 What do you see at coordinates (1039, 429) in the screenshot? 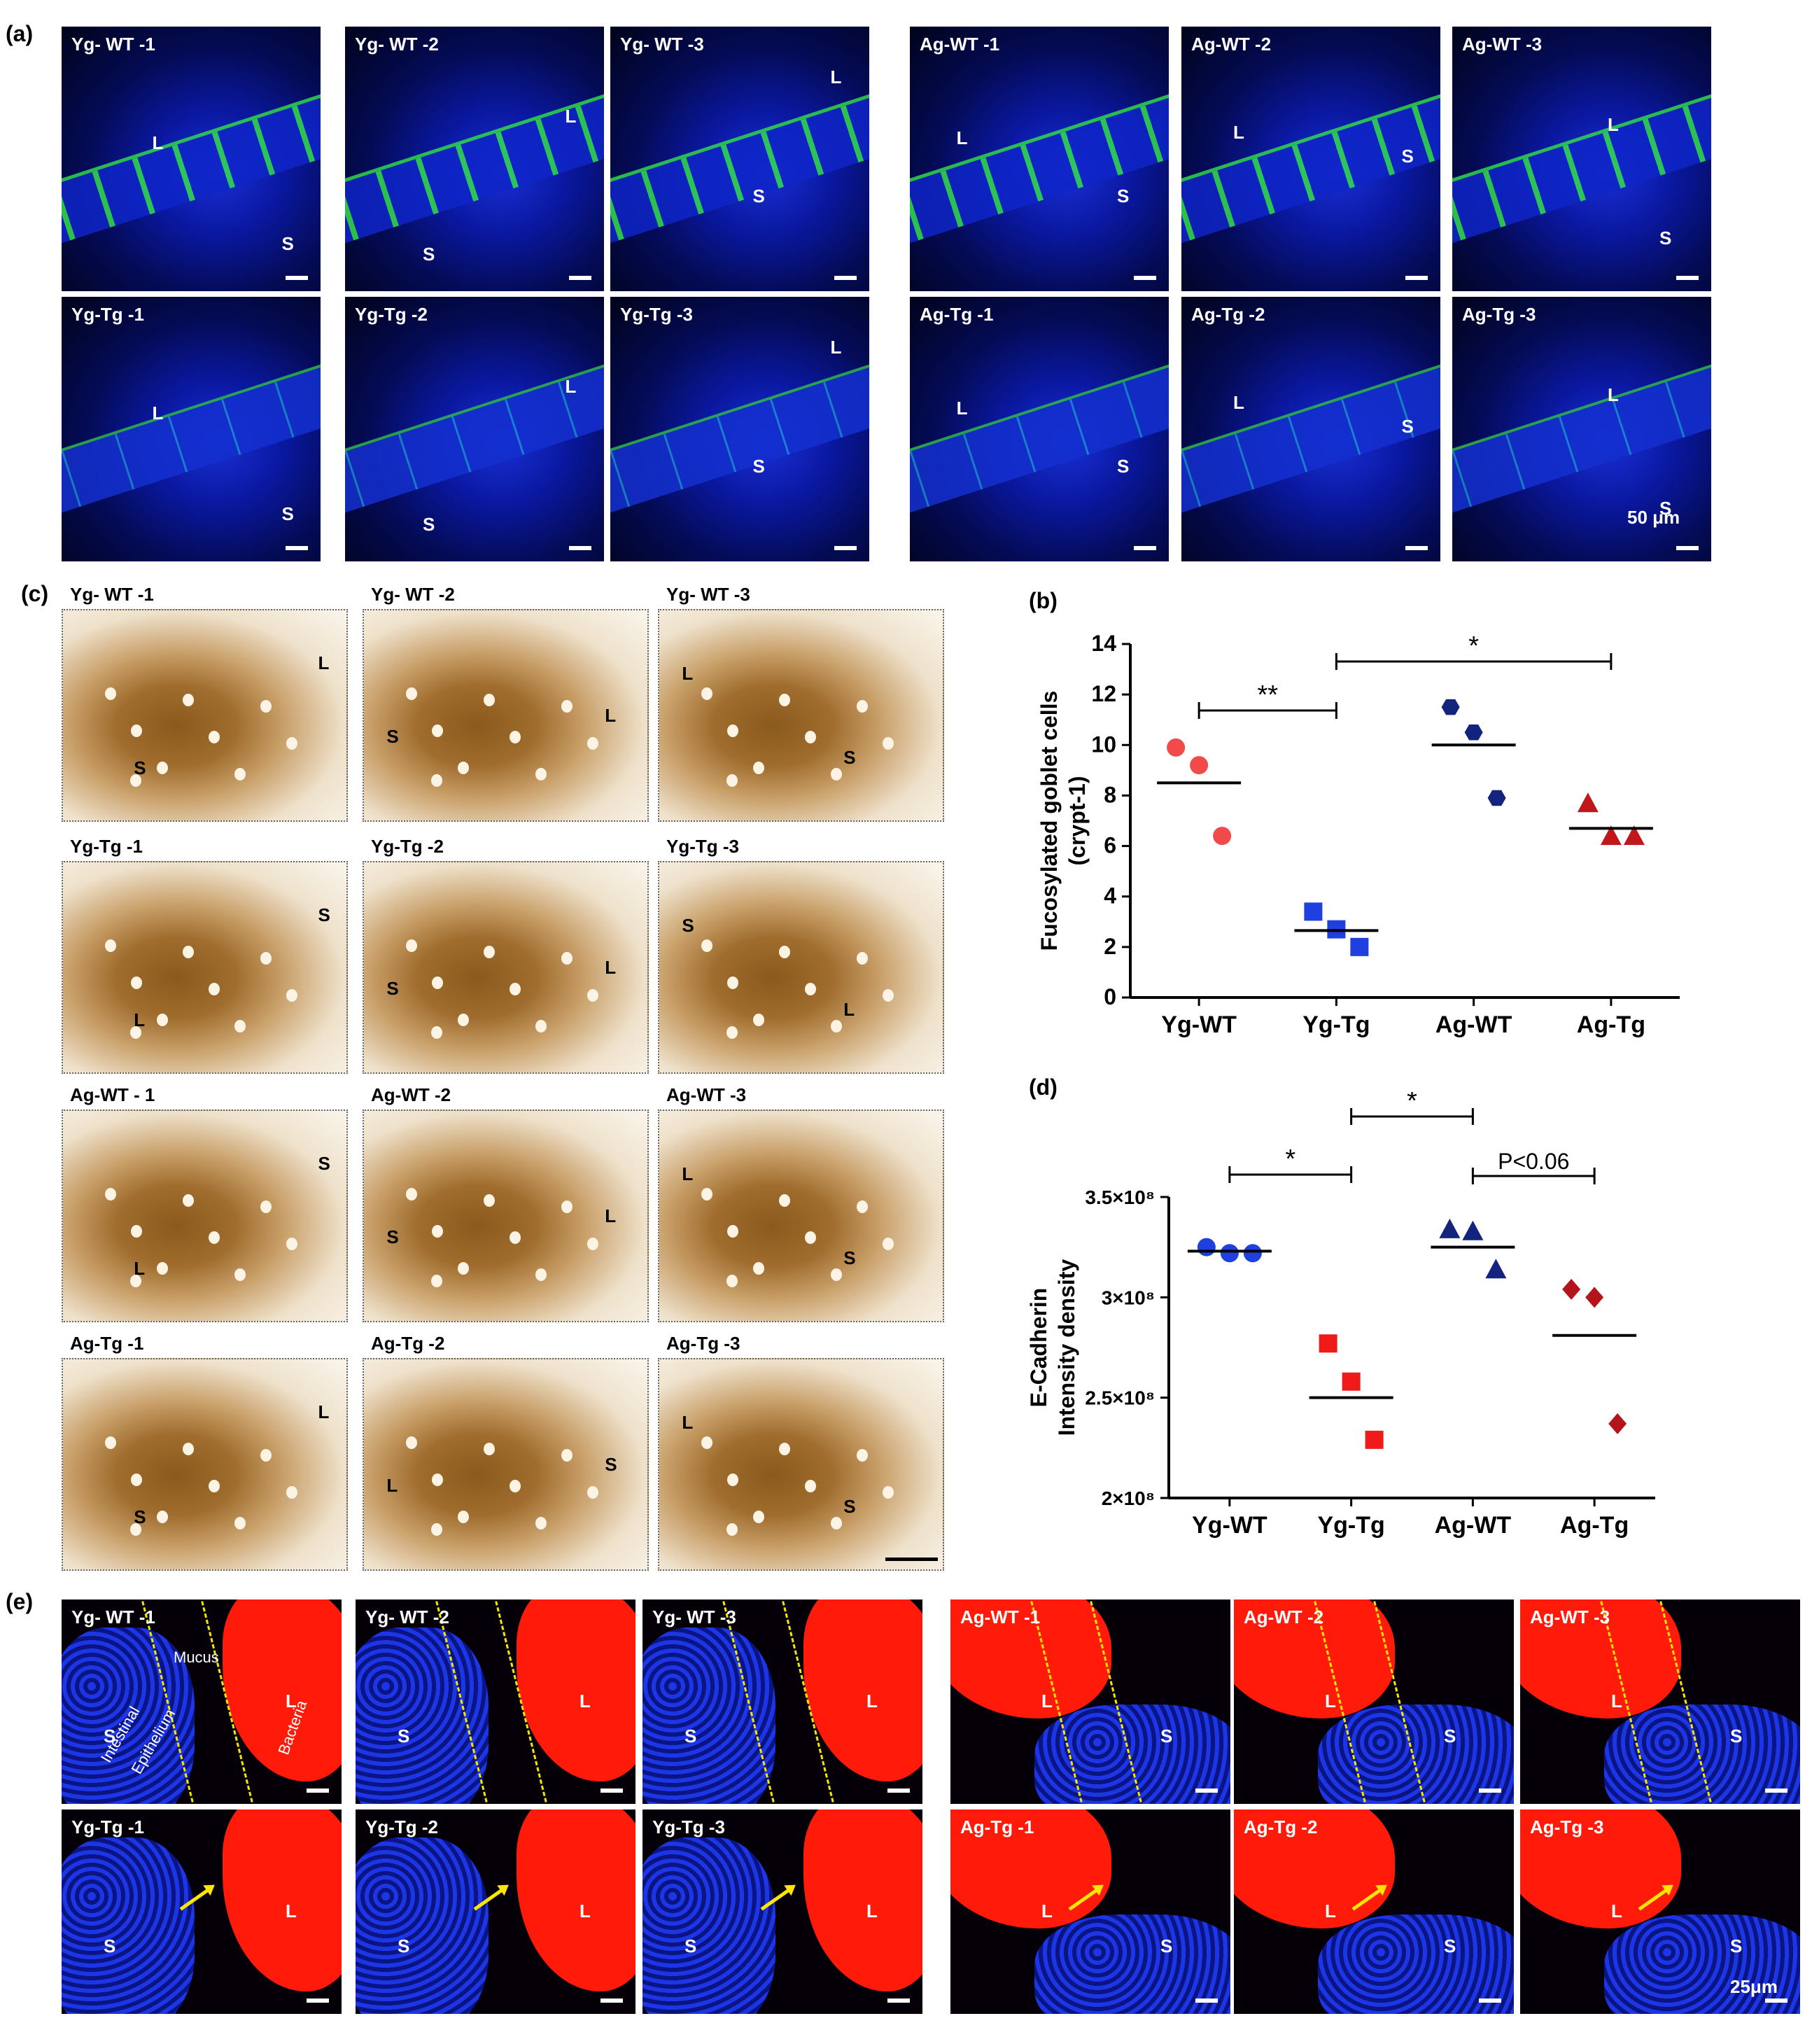
I see `micrograph-a-10: Ag-Tg -1 L S` at bounding box center [1039, 429].